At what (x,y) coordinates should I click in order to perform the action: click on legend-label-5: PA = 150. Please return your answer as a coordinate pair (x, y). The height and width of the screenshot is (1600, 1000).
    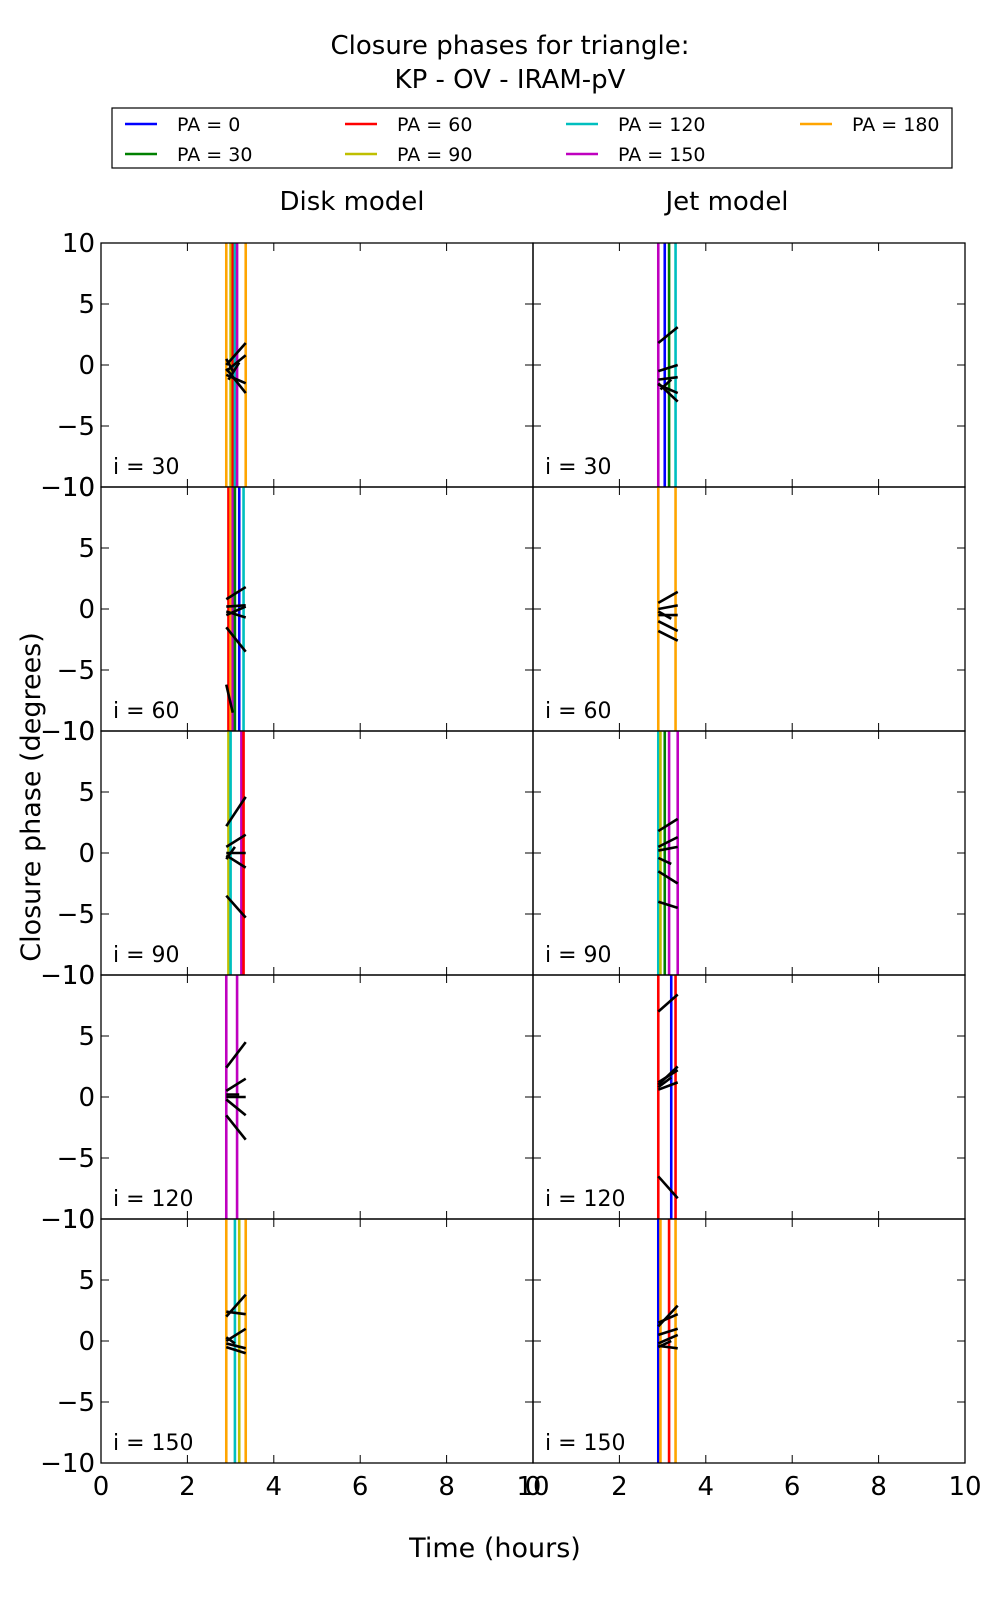
    Looking at the image, I should click on (662, 155).